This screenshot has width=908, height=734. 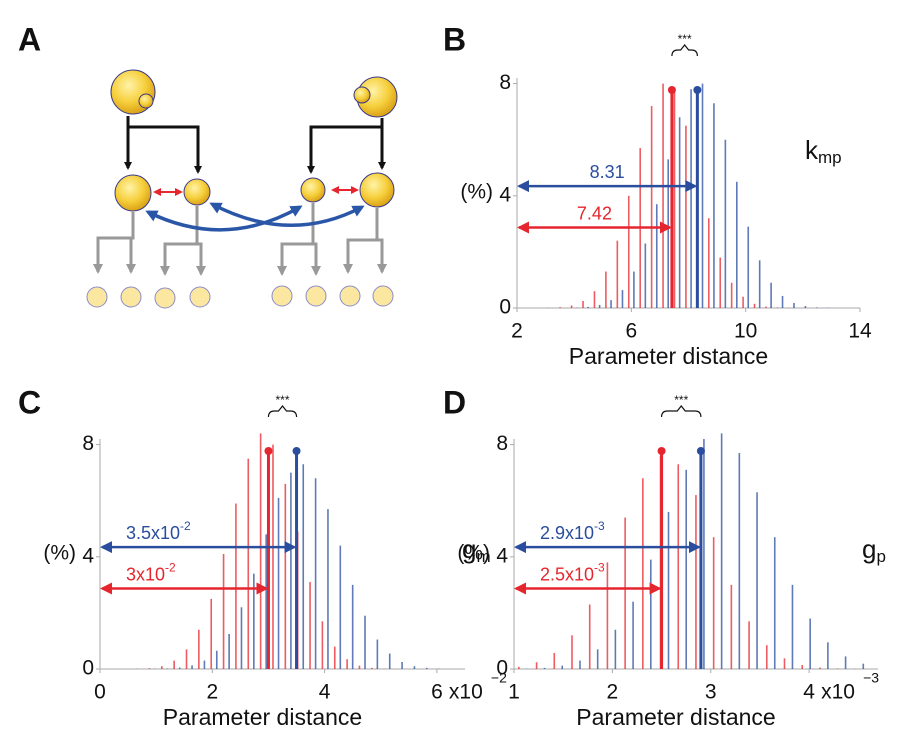 I want to click on parameter-label: gp, so click(x=874, y=550).